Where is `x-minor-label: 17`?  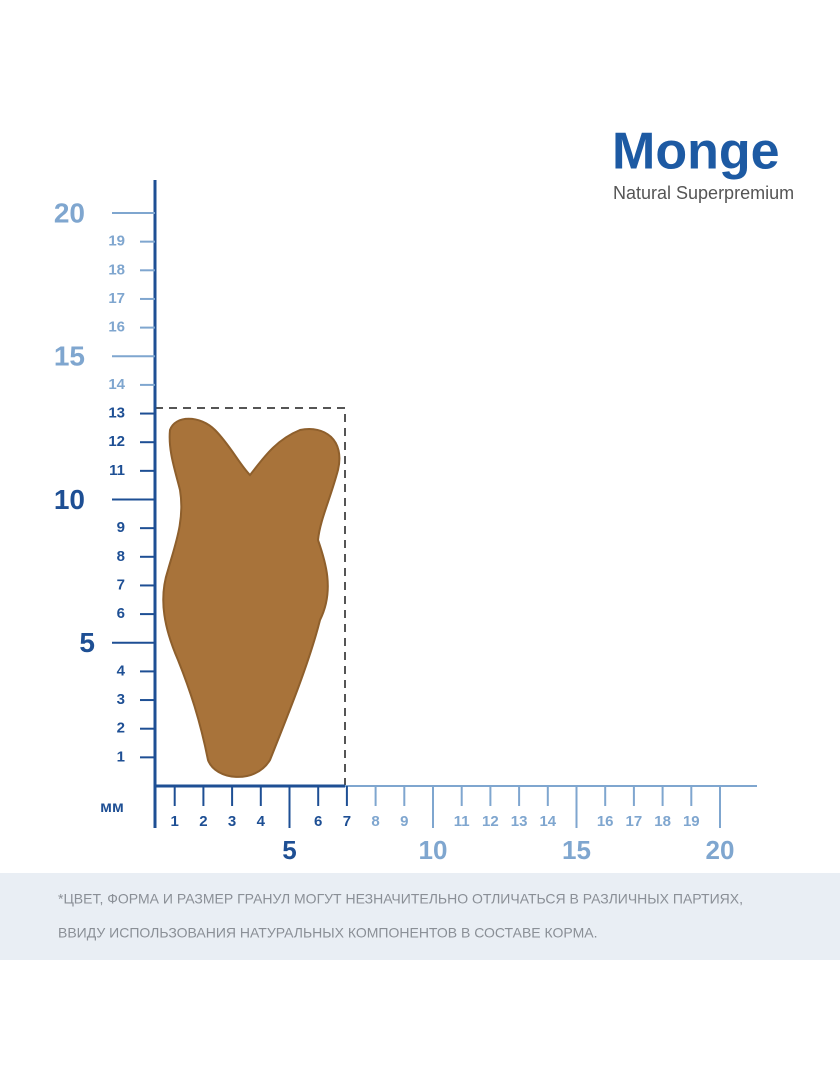 x-minor-label: 17 is located at coordinates (634, 821).